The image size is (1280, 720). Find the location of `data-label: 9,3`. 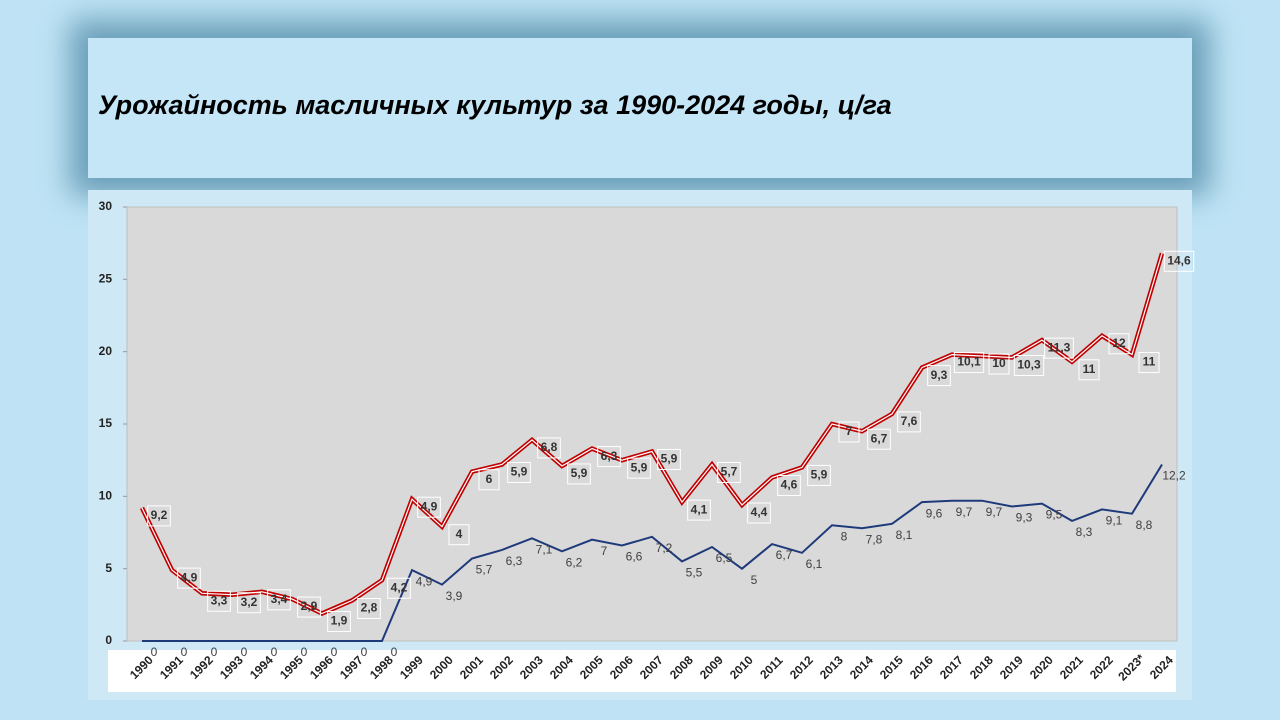

data-label: 9,3 is located at coordinates (939, 375).